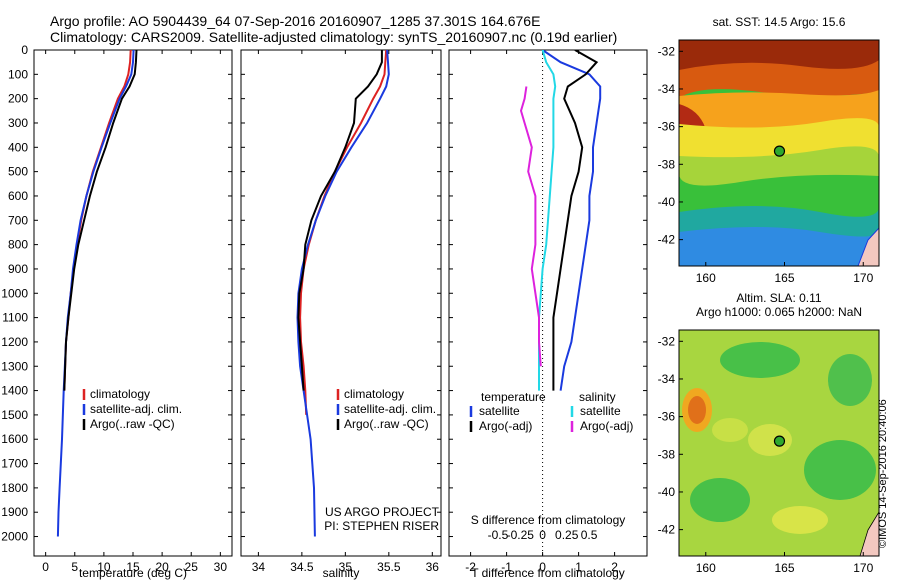  What do you see at coordinates (18, 172) in the screenshot?
I see `depth-tick-label: 500` at bounding box center [18, 172].